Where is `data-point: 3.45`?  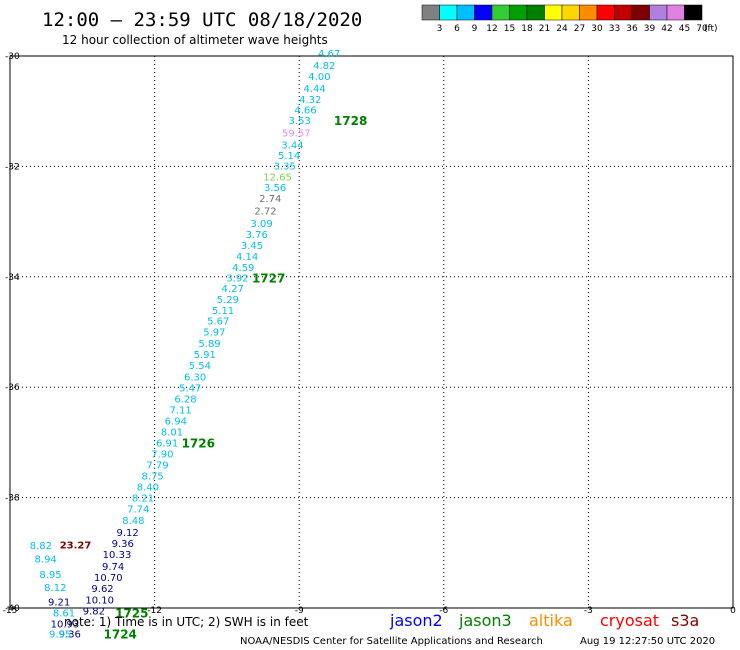 data-point: 3.45 is located at coordinates (252, 246).